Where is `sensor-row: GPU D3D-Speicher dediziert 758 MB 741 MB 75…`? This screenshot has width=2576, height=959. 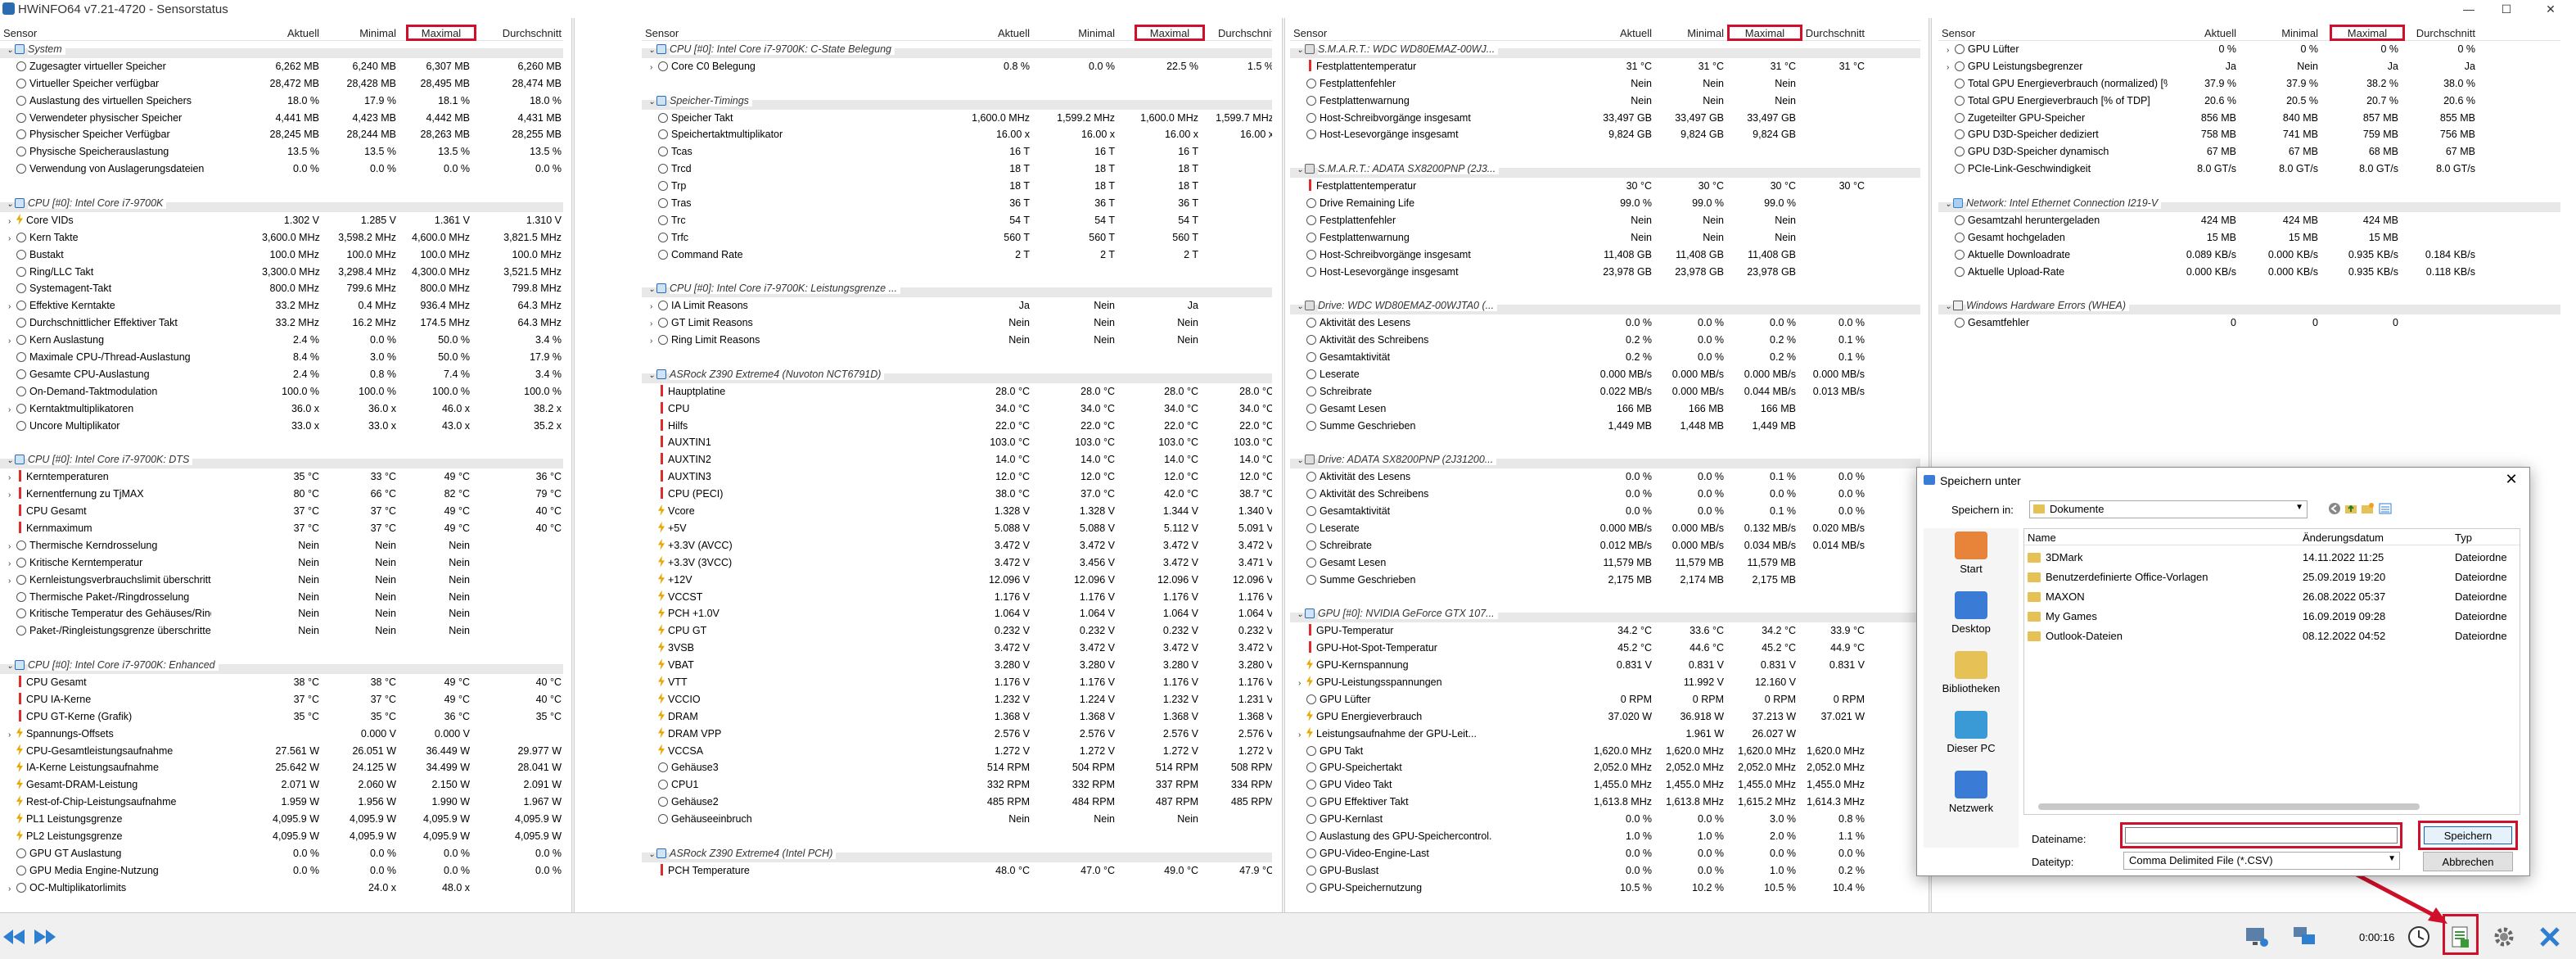
sensor-row: GPU D3D-Speicher dediziert 758 MB 741 MB 75… is located at coordinates (2249, 134).